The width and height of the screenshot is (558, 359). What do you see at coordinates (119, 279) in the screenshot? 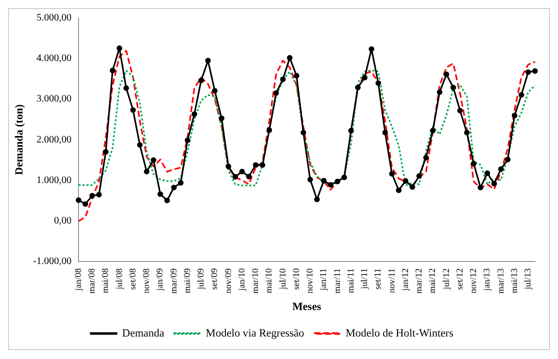
I see `x-tick-label: jul/08` at bounding box center [119, 279].